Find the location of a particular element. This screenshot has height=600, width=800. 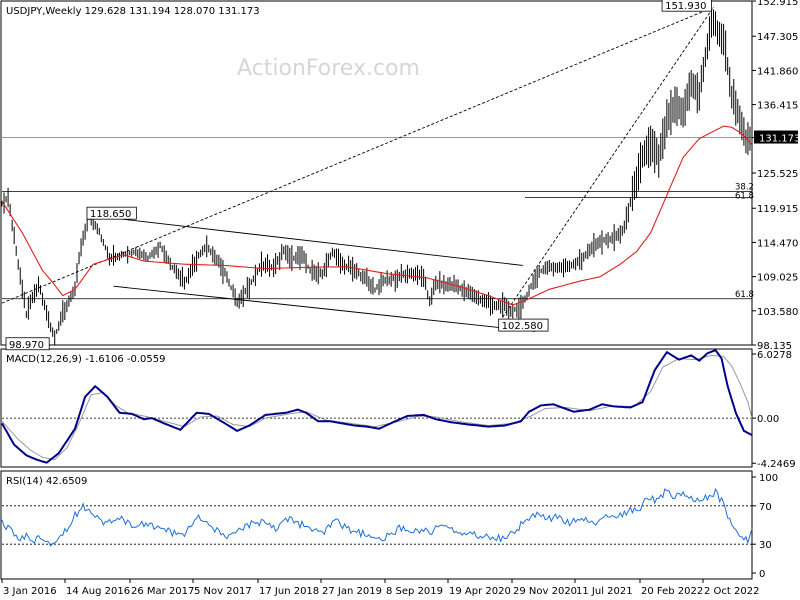

rsi-axis-label: 0 is located at coordinates (762, 574).